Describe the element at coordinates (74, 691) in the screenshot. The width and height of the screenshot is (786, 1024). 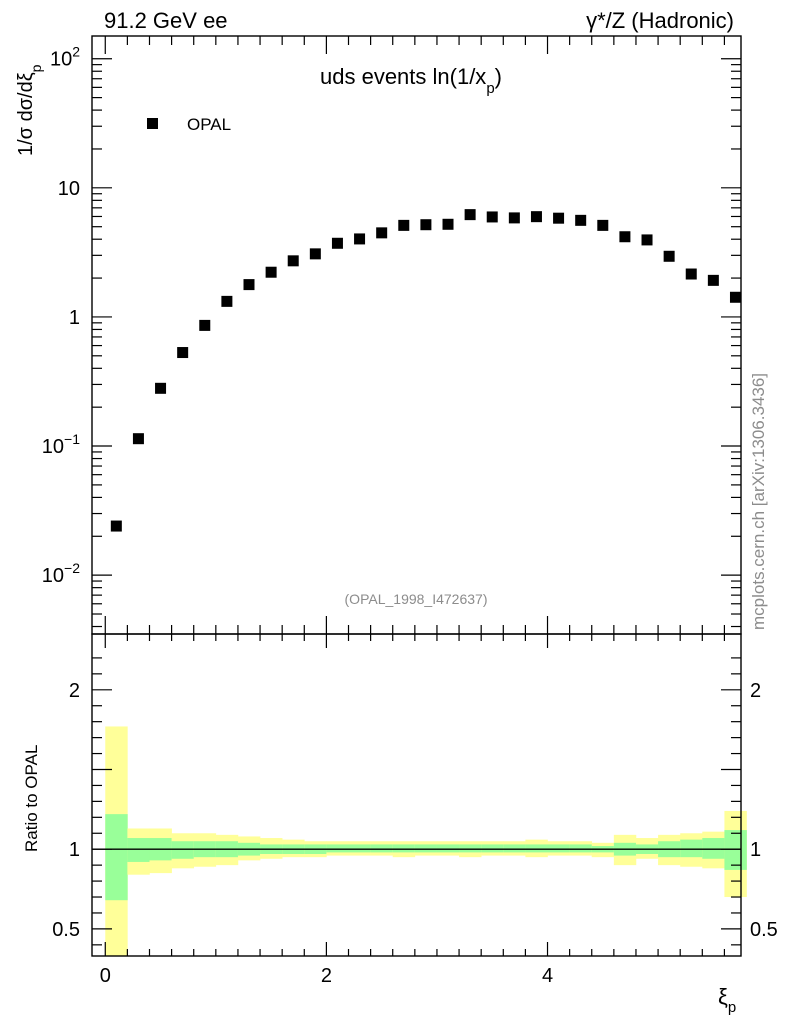
I see `ratio-y-tick-label-left: 2` at that location.